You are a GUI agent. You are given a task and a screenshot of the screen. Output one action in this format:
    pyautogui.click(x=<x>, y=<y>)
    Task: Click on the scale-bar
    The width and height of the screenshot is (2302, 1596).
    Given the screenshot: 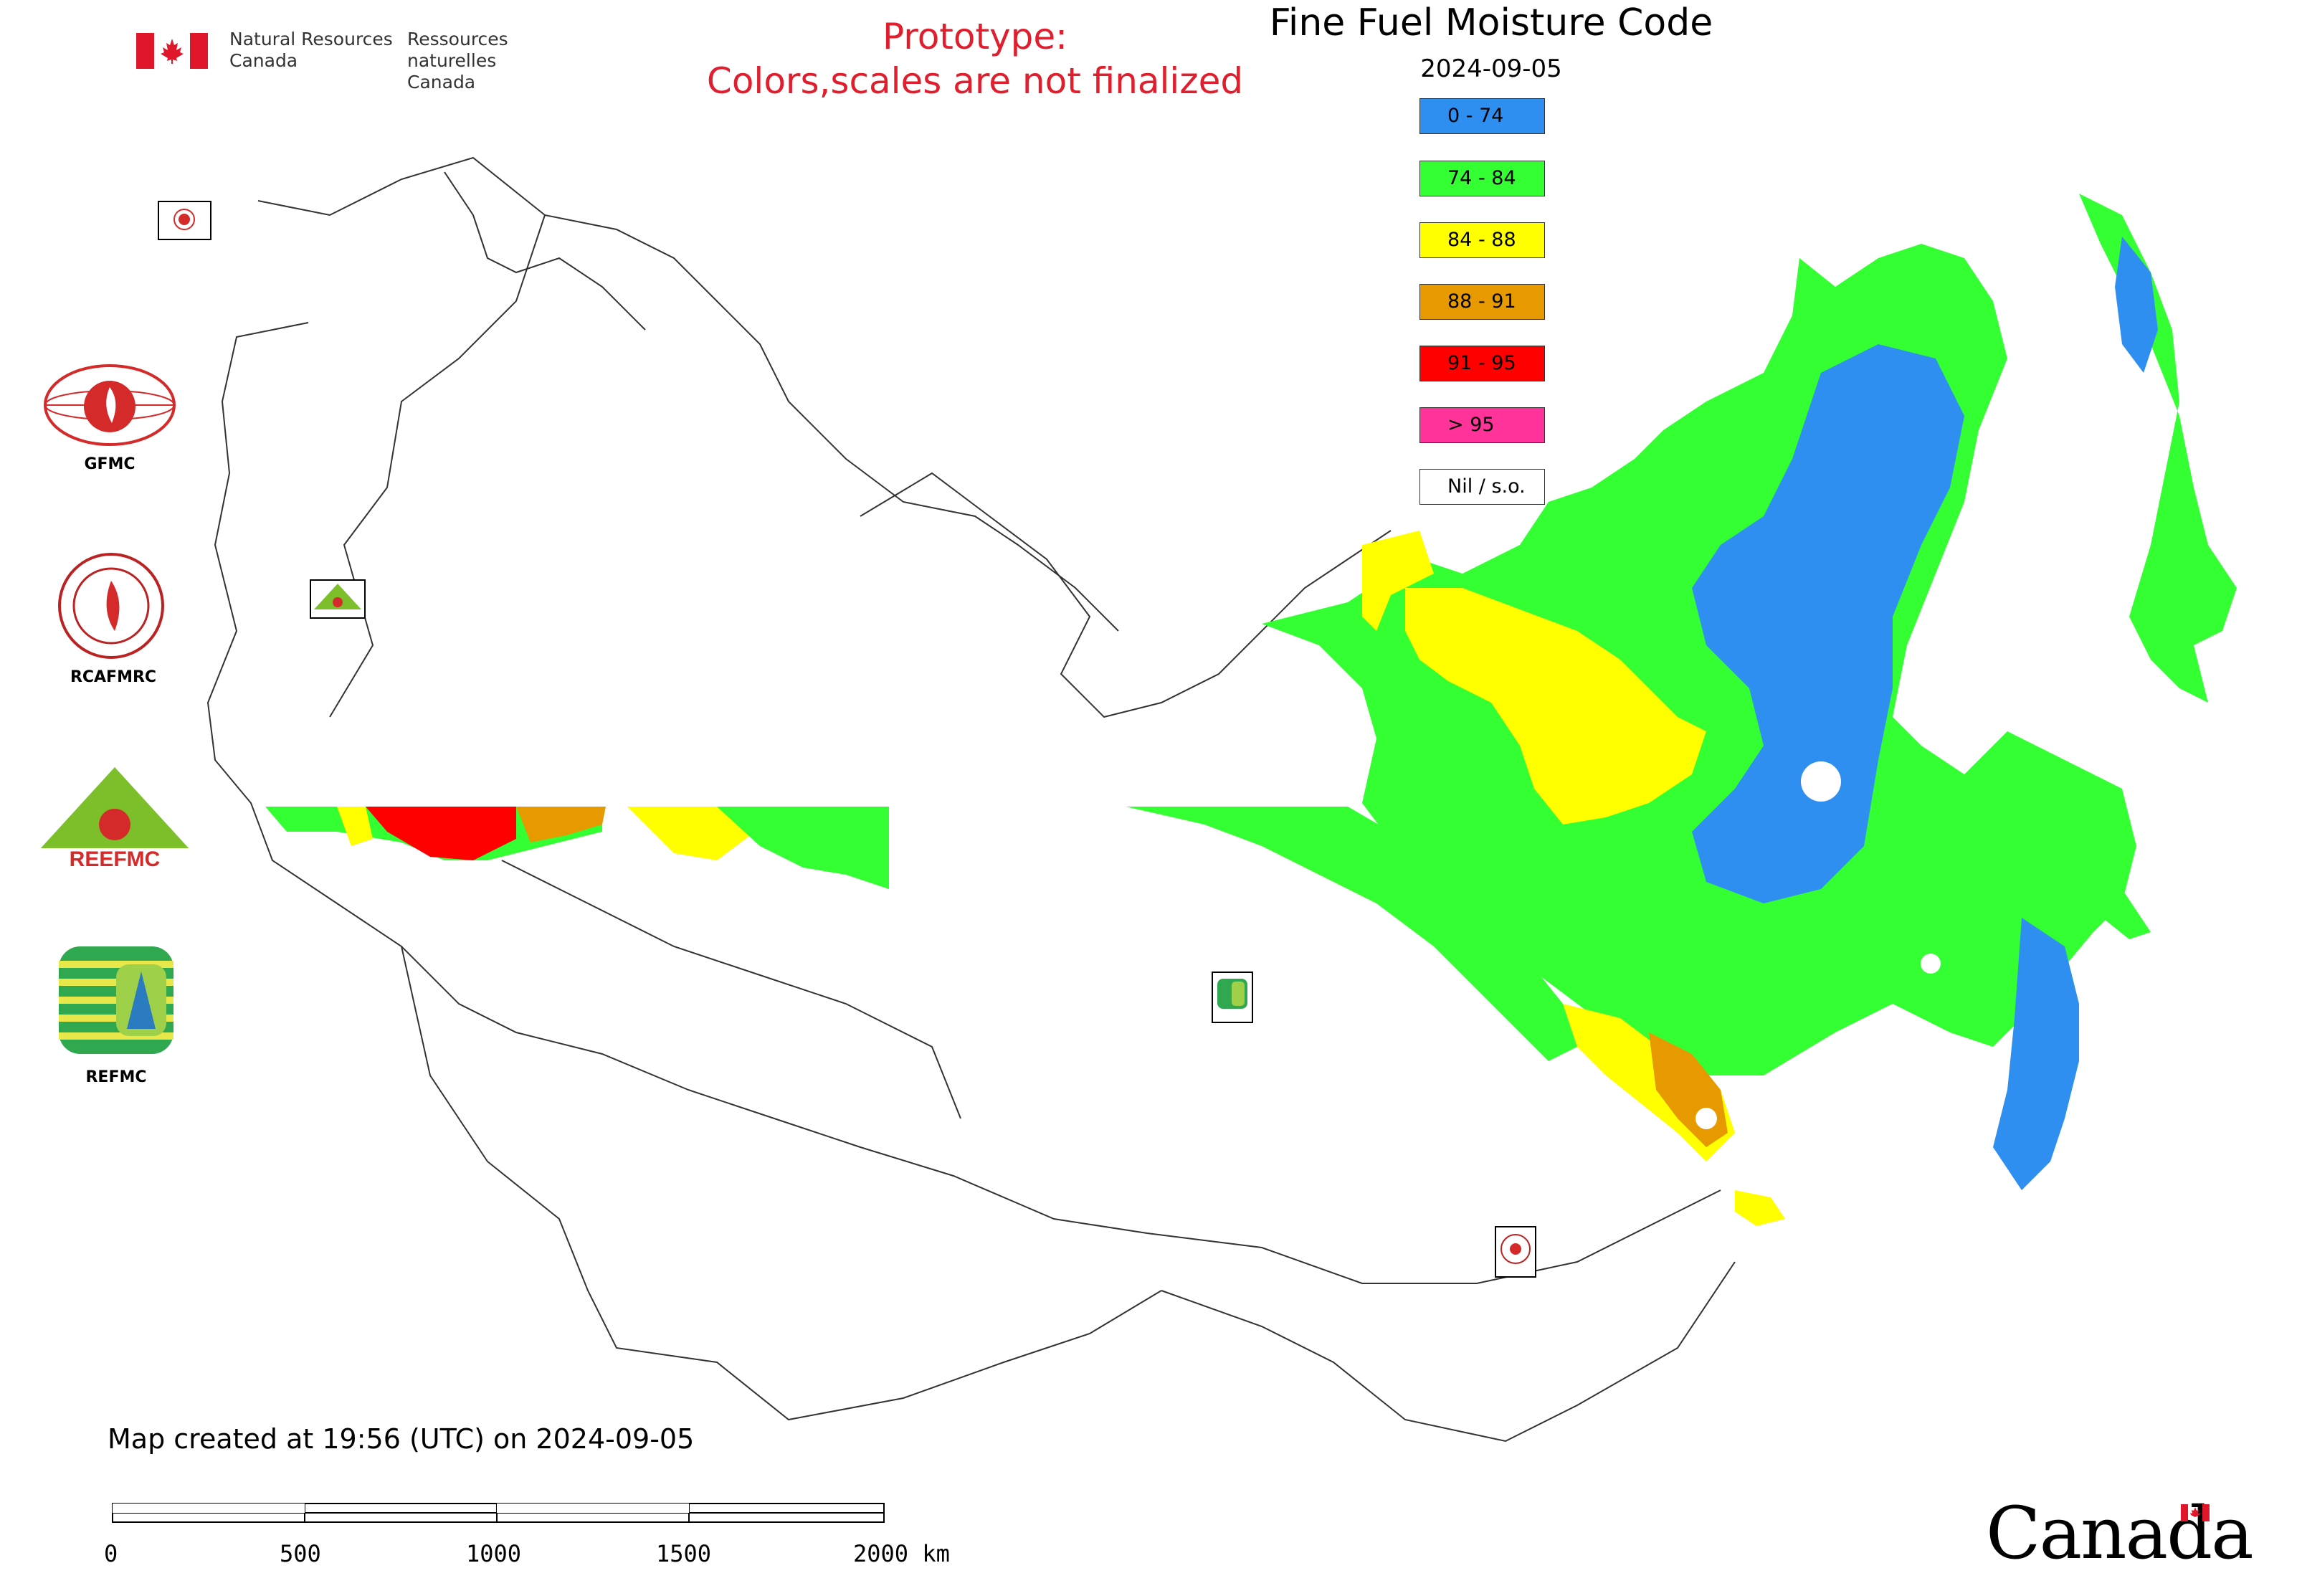 What is the action you would take?
    pyautogui.click(x=499, y=1513)
    